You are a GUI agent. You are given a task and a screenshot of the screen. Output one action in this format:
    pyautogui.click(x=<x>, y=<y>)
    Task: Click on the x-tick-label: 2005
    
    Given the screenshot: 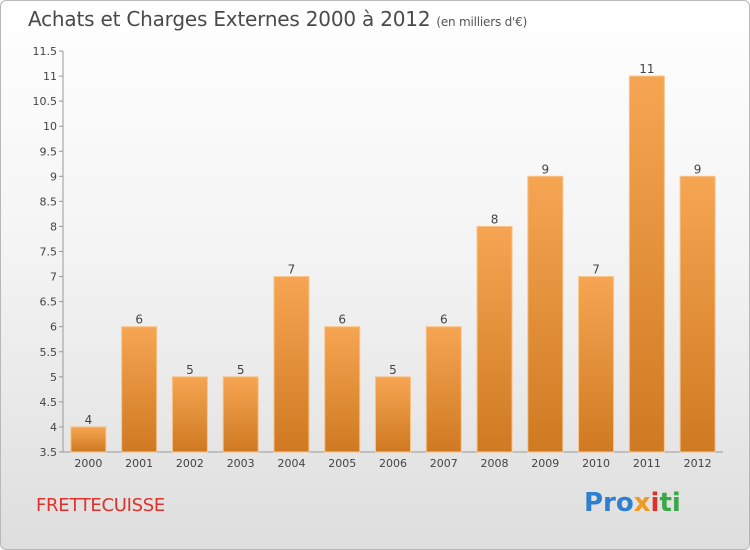 What is the action you would take?
    pyautogui.click(x=342, y=463)
    